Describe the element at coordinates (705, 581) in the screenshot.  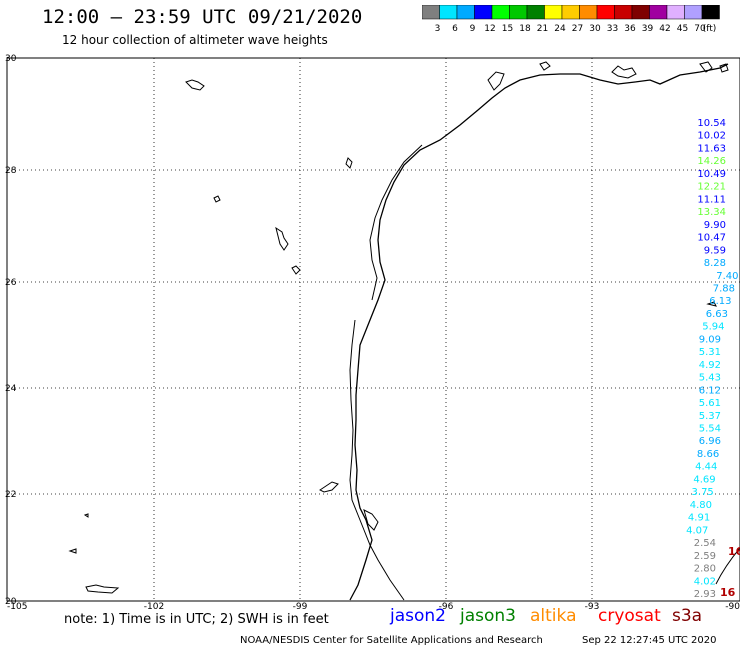
I see `wave-height-value: 4.02` at that location.